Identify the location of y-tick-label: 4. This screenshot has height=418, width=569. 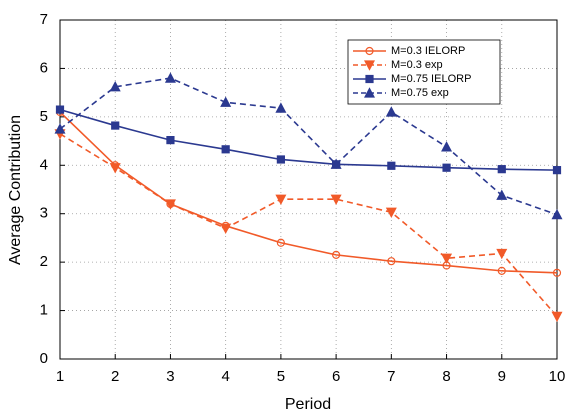
(44, 164).